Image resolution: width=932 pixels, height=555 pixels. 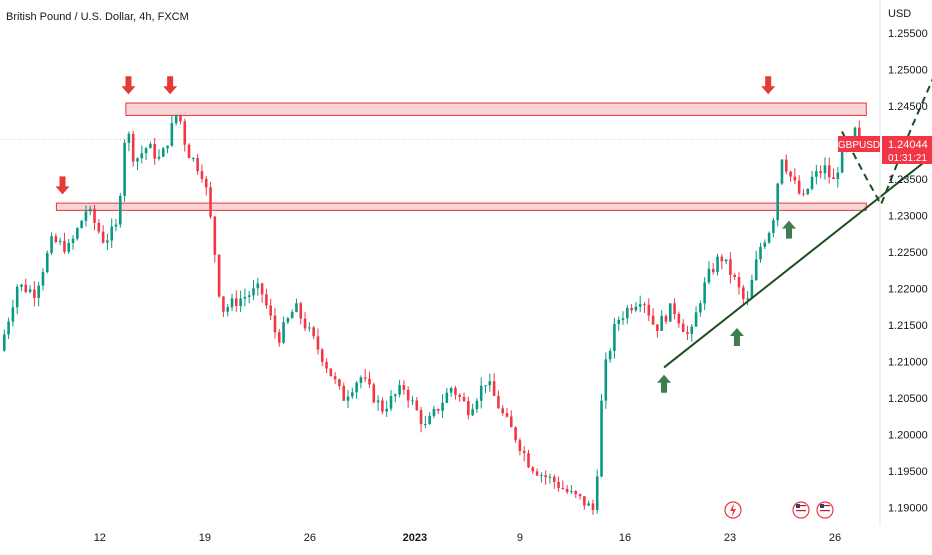 What do you see at coordinates (779, 510) in the screenshot?
I see `events-strip` at bounding box center [779, 510].